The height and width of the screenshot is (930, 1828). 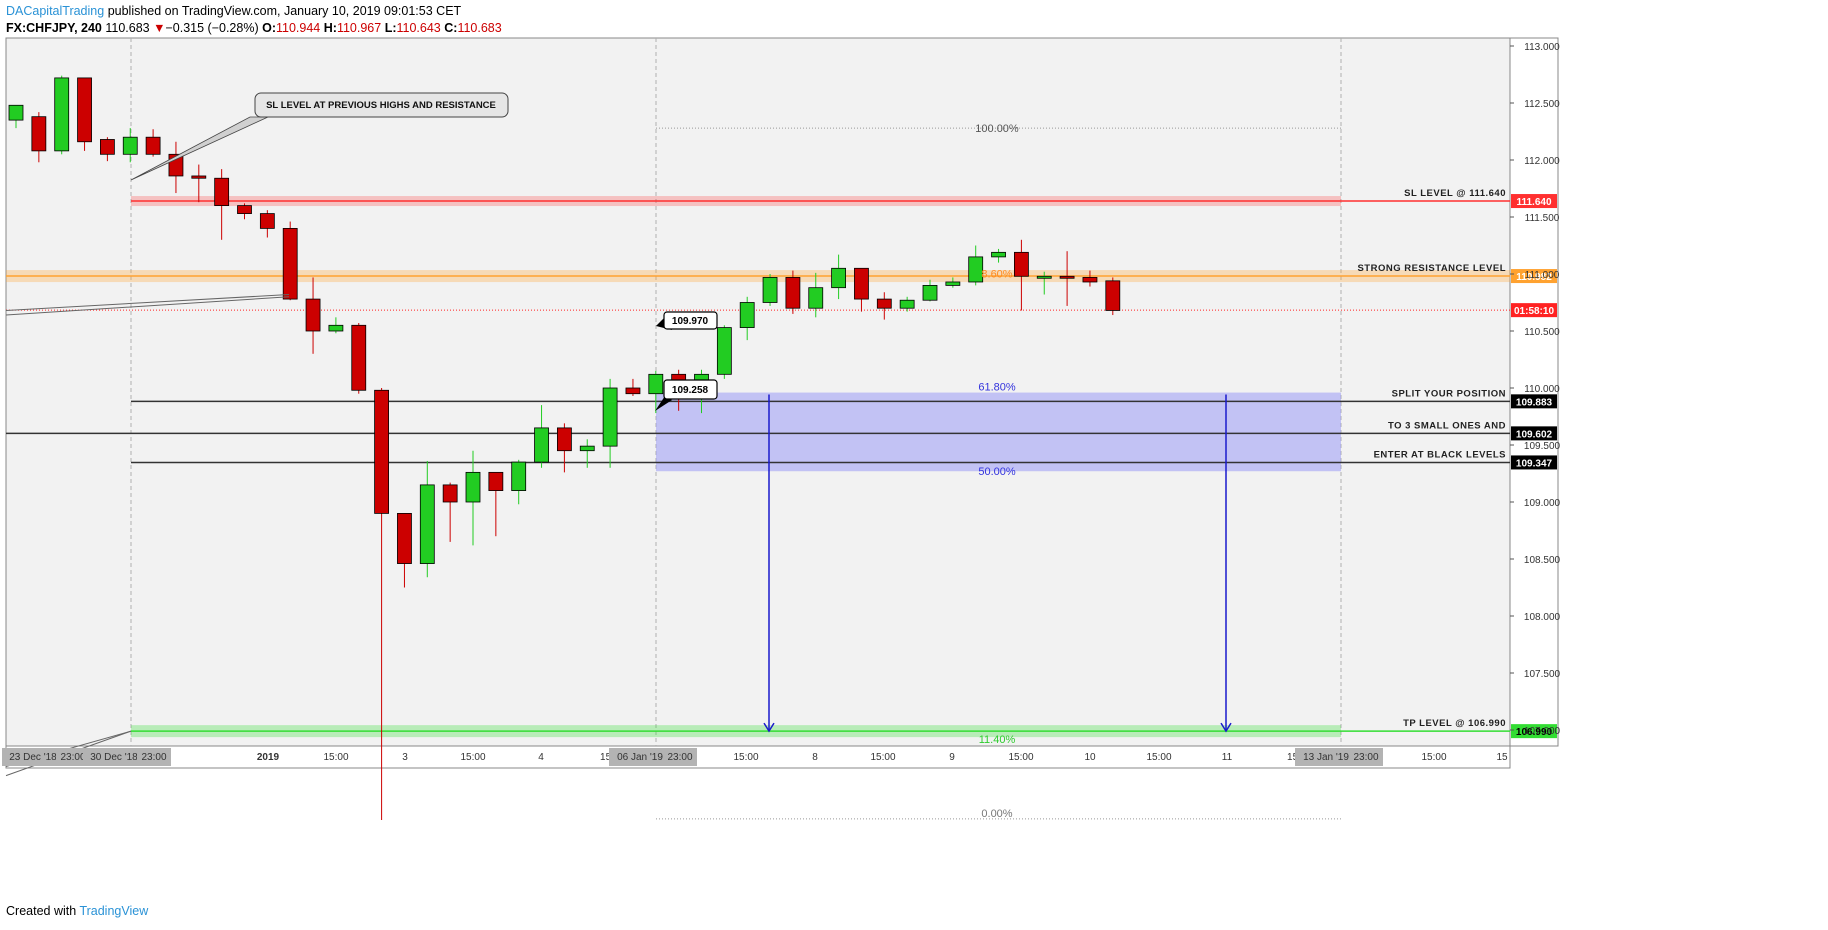 I want to click on level-black: ENTER AT BLACK LEVELS 109.347, so click(x=844, y=459).